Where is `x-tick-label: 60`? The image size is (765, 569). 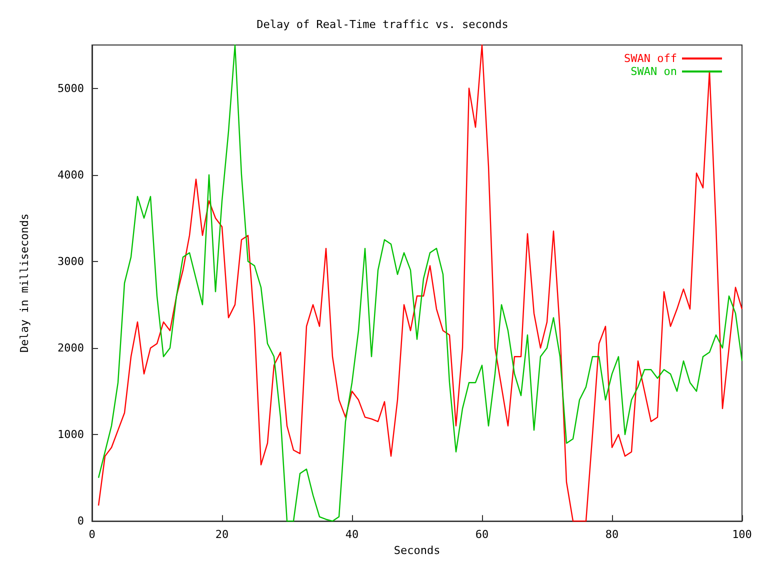
x-tick-label: 60 is located at coordinates (482, 535).